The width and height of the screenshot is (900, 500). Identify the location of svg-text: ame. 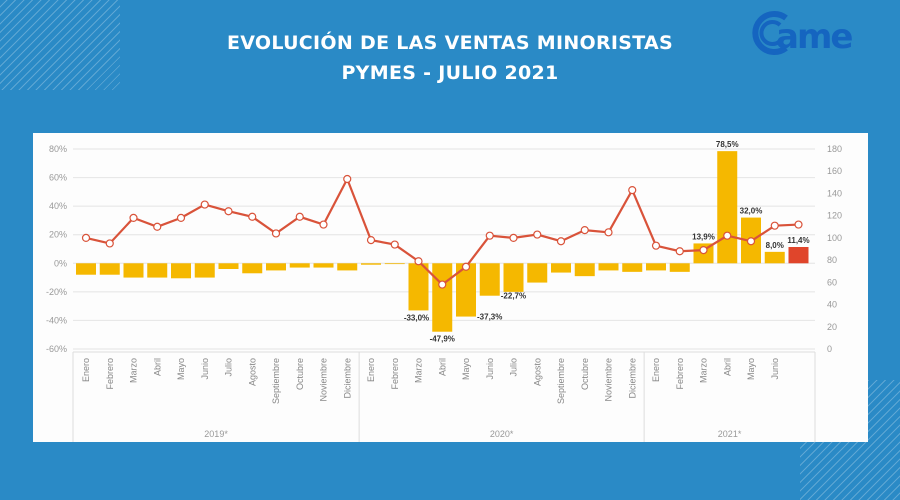
(814, 36).